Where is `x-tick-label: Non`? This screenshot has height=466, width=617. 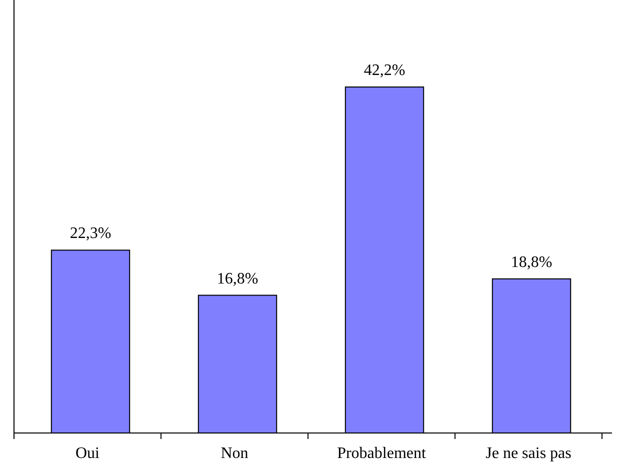
x-tick-label: Non is located at coordinates (234, 453).